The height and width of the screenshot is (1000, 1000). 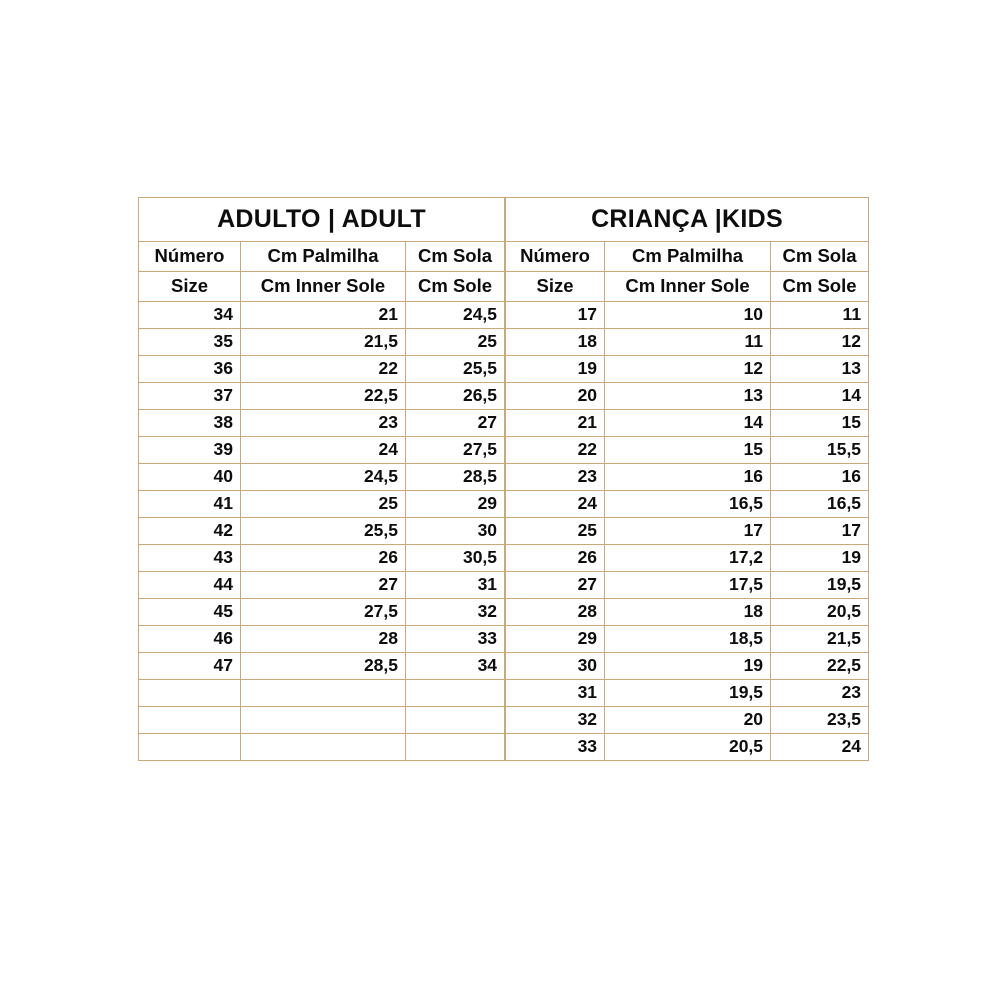 What do you see at coordinates (455, 558) in the screenshot?
I see `table-cell: 30,5` at bounding box center [455, 558].